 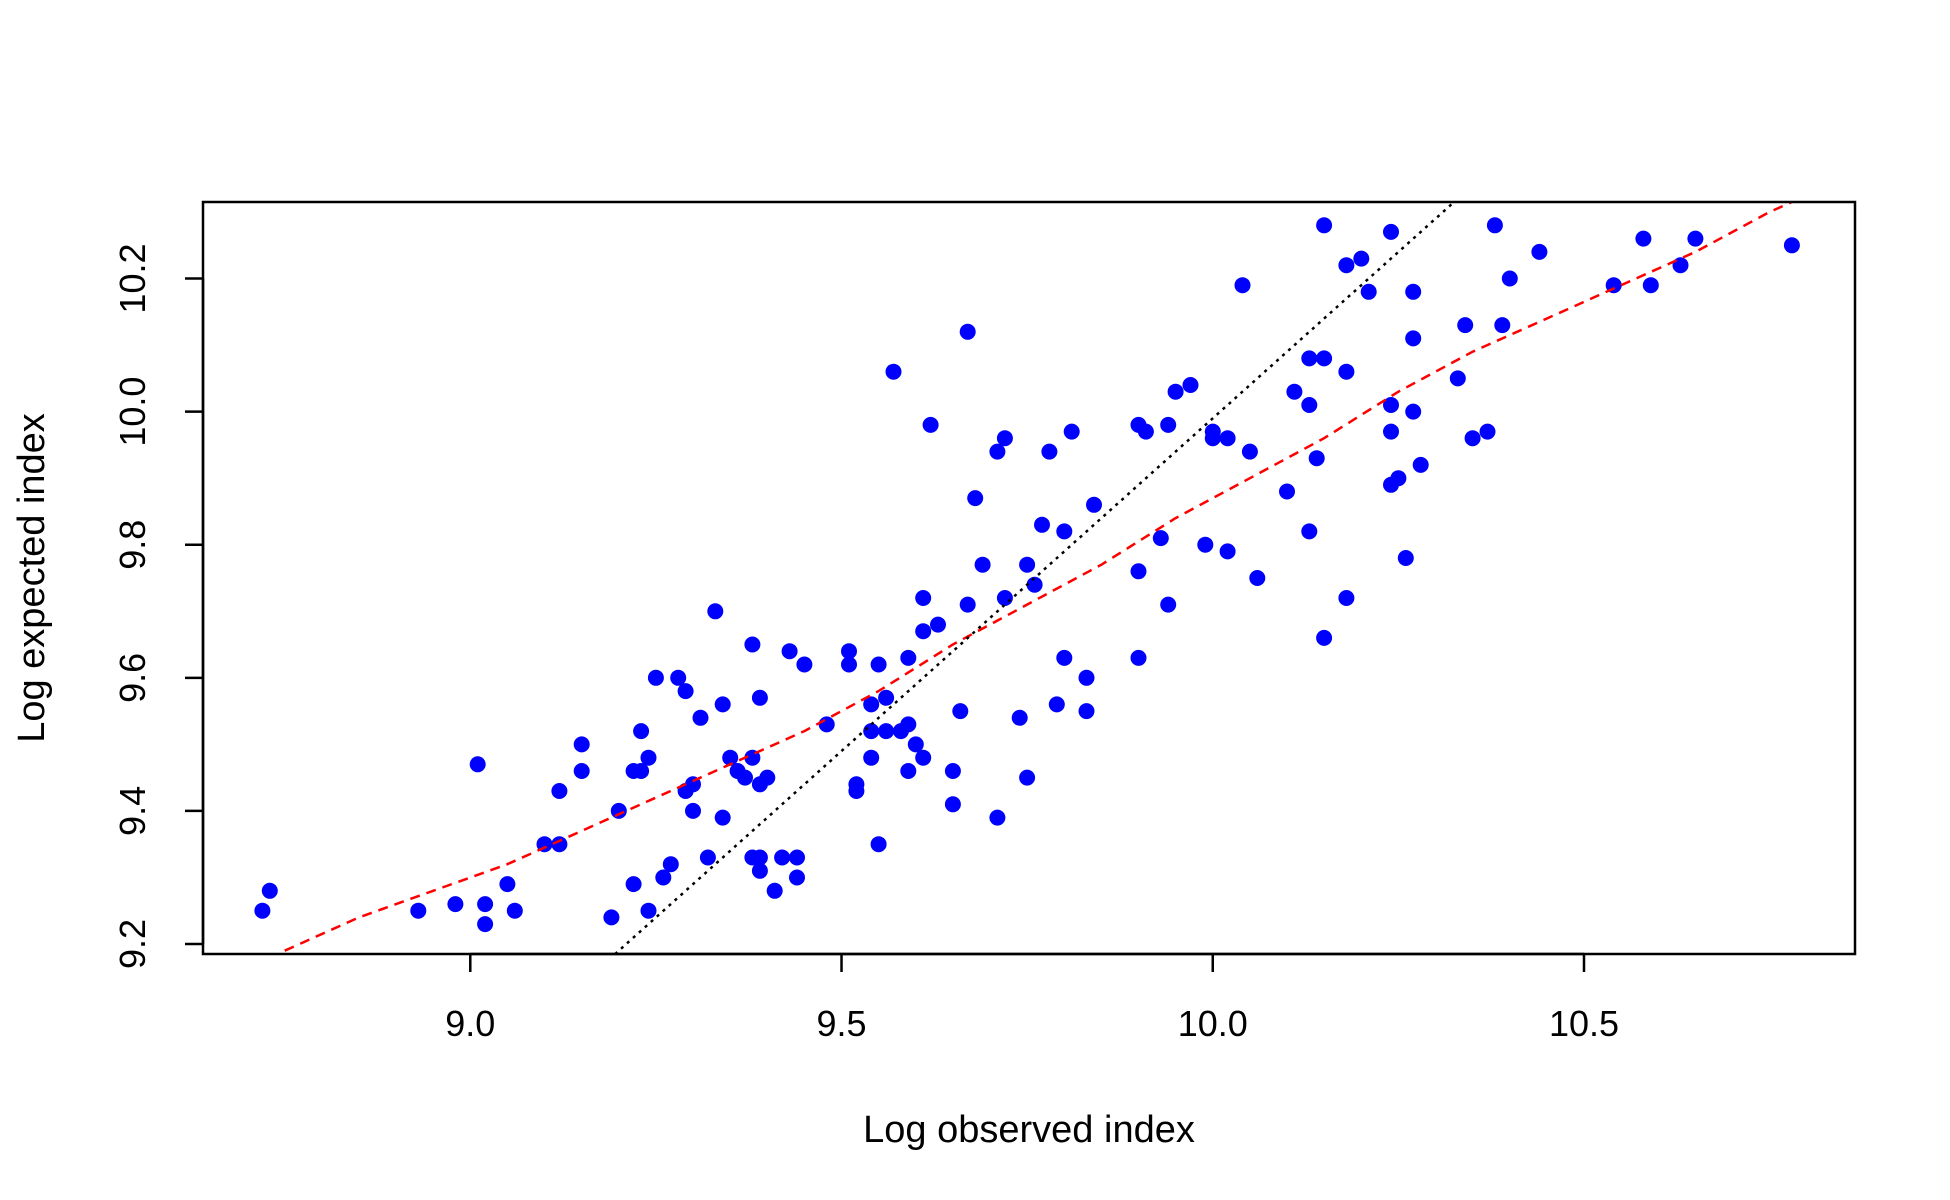 I want to click on y-axis-label: Log expected index, so click(x=32, y=578).